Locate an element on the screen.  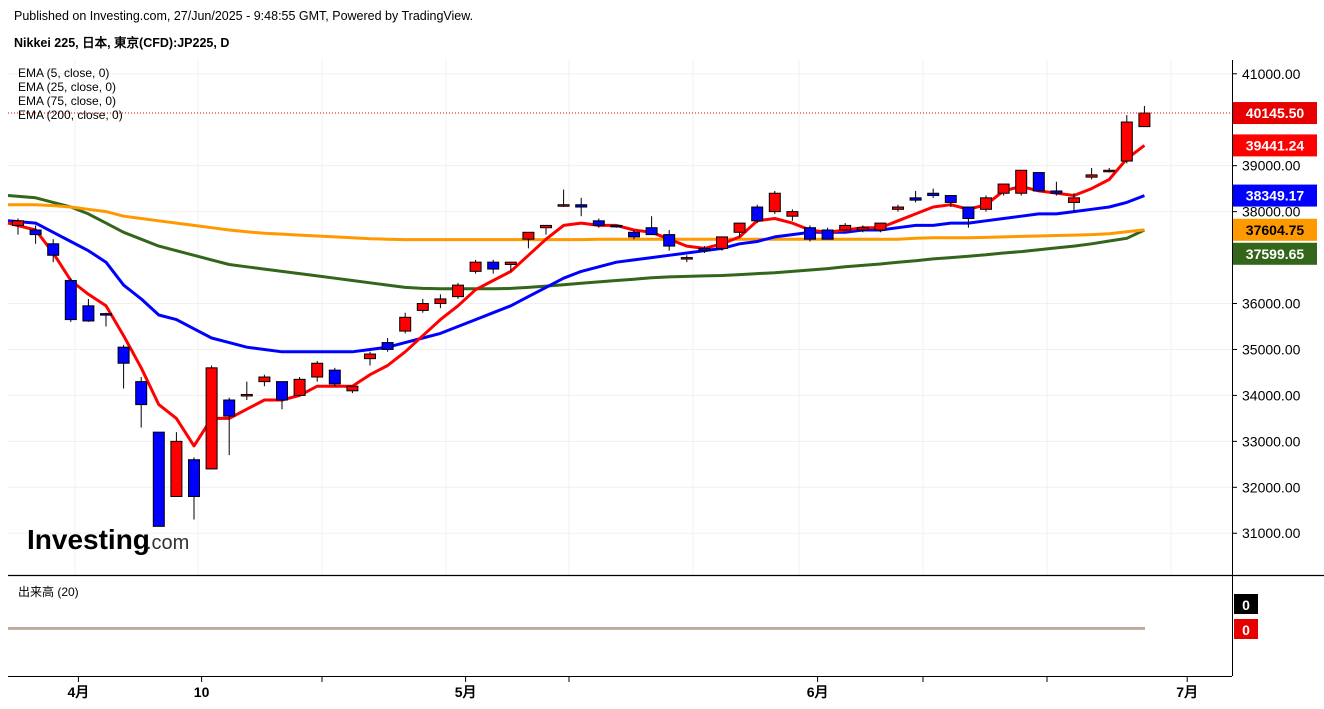
price-axis-label: 39441.24 is located at coordinates (1275, 145).